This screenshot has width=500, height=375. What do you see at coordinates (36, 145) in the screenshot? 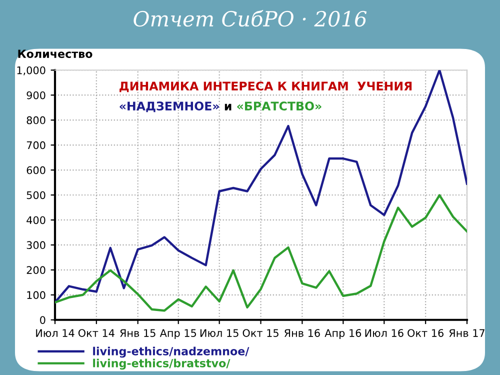
I see `y-tick-label: 700` at bounding box center [36, 145].